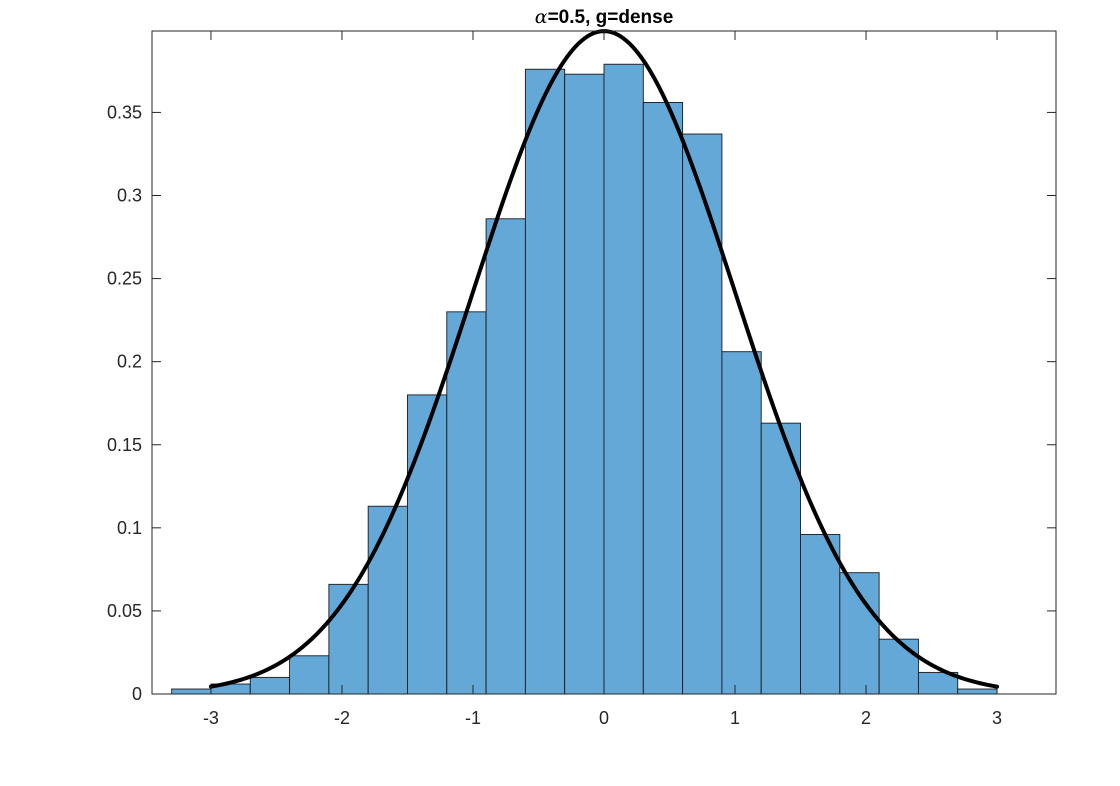 Image resolution: width=1120 pixels, height=786 pixels. What do you see at coordinates (735, 718) in the screenshot?
I see `x-tick-label: 1` at bounding box center [735, 718].